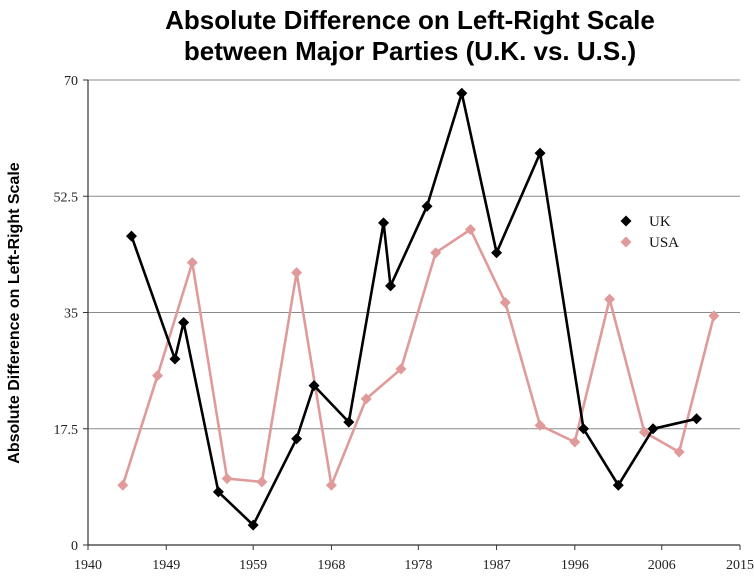 The image size is (754, 576). Describe the element at coordinates (71, 81) in the screenshot. I see `y-tick-label: 70` at that location.